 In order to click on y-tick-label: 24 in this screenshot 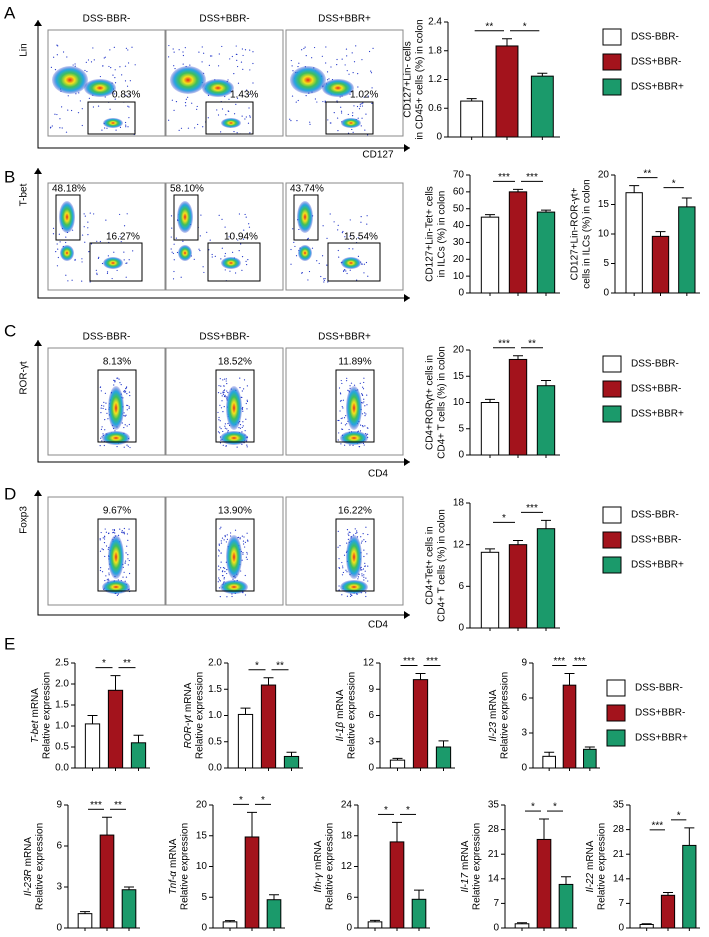, I will do `click(347, 805)`.